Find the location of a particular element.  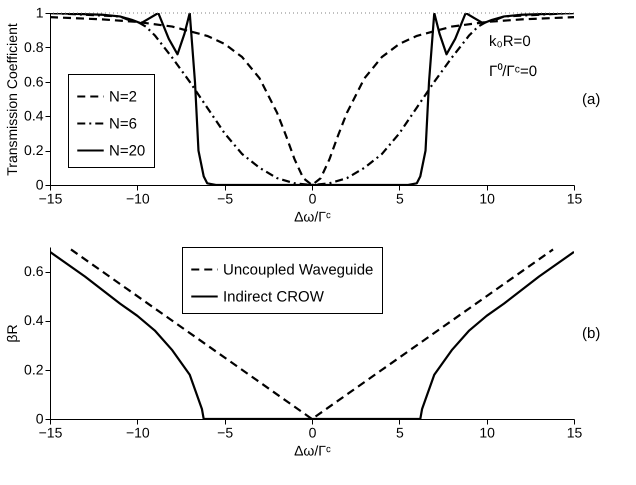

annotation: k₀R=0 is located at coordinates (510, 41).